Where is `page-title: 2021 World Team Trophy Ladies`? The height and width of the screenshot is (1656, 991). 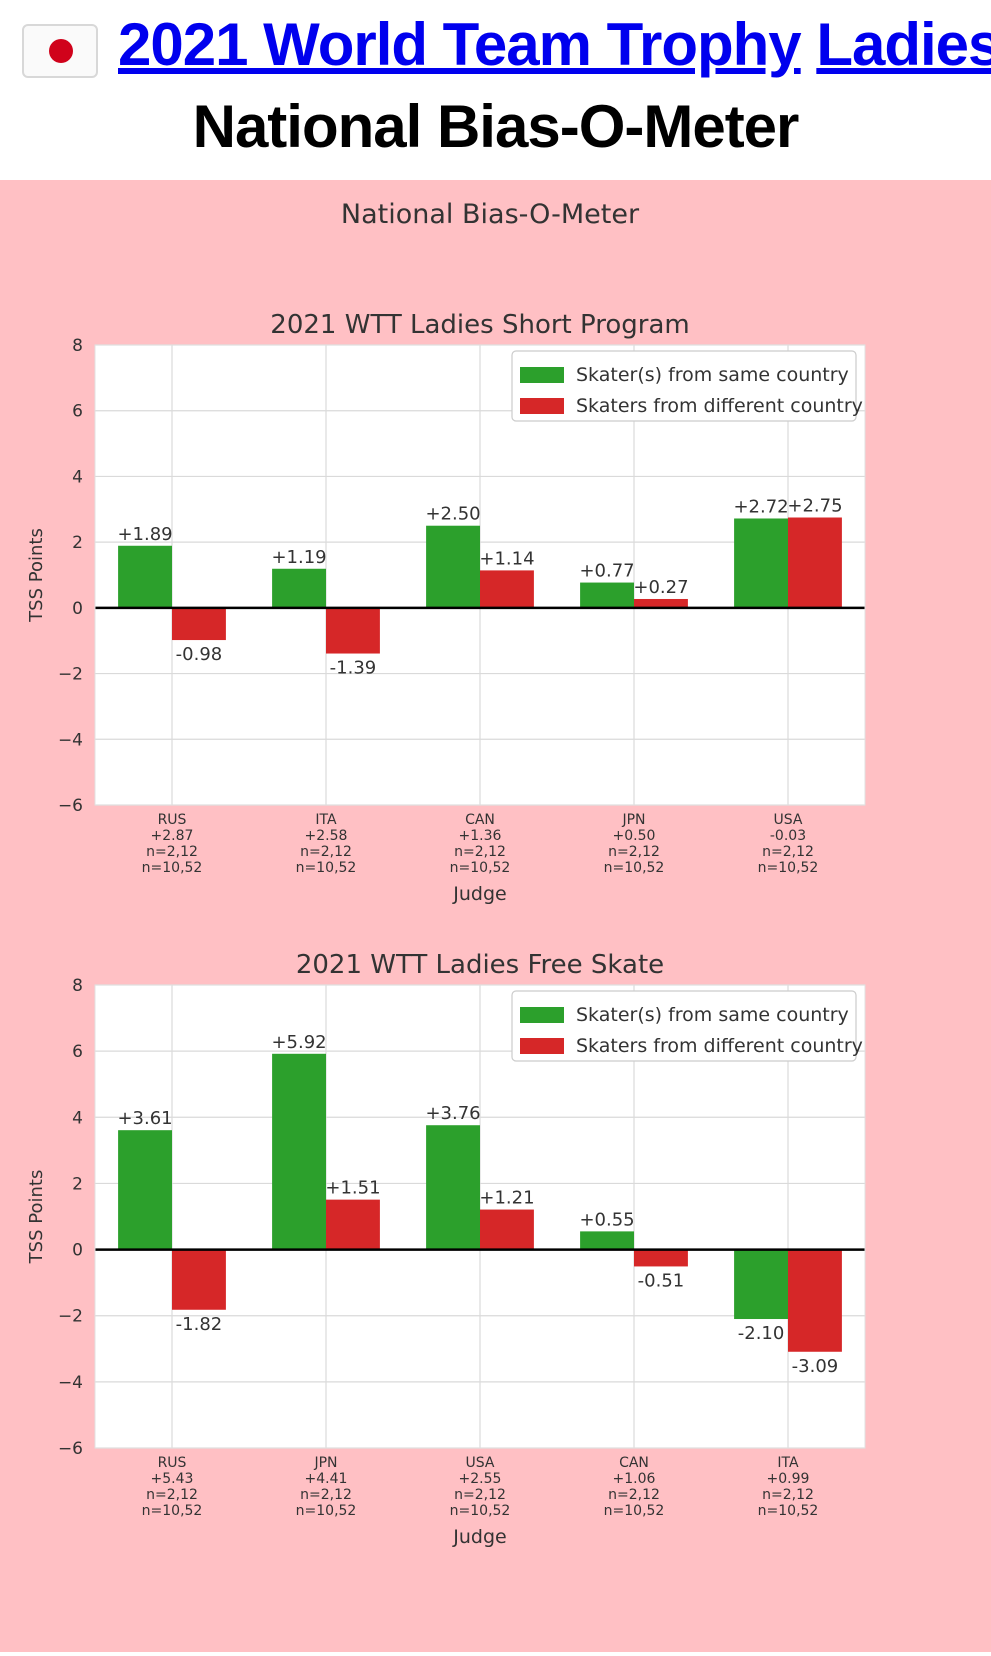 page-title: 2021 World Team Trophy Ladies is located at coordinates (554, 44).